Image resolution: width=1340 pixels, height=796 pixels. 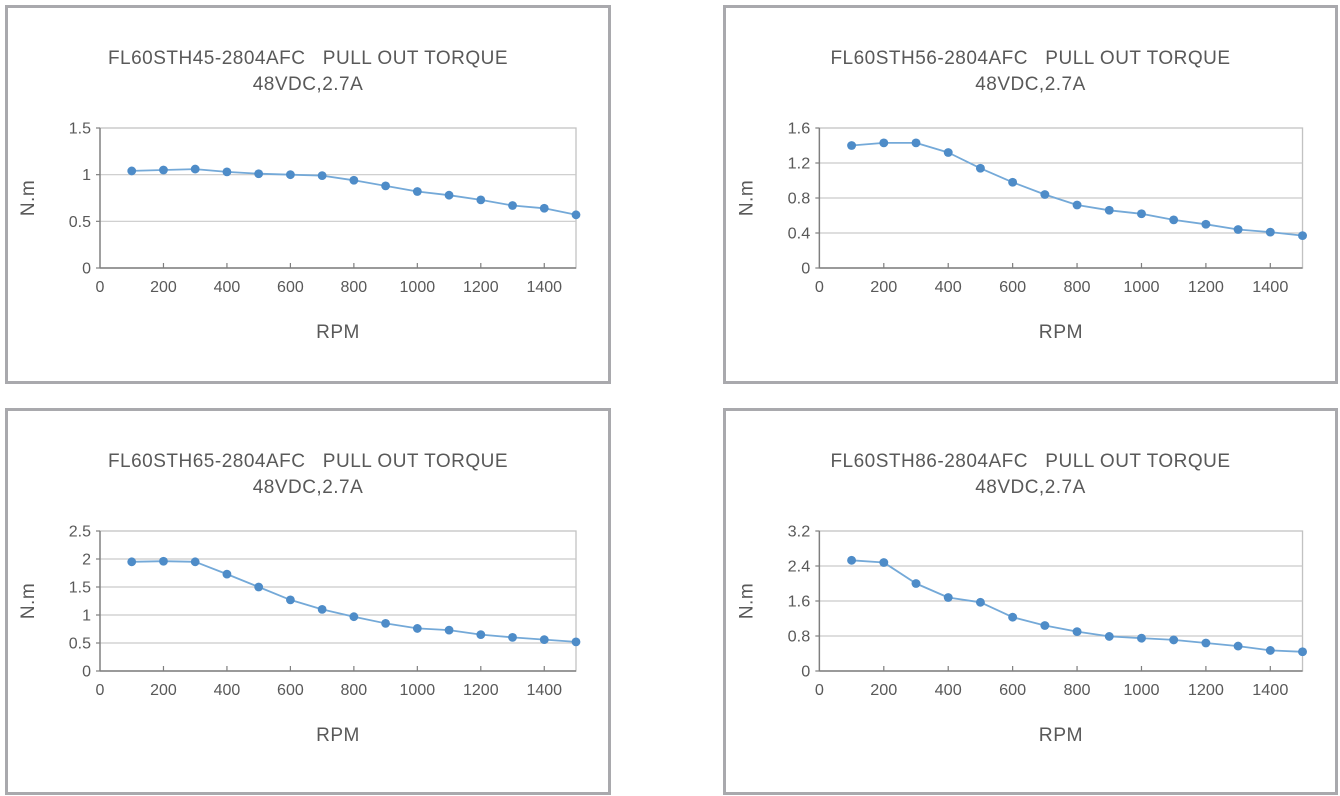 I want to click on y-tick-label: 1, so click(x=86, y=616).